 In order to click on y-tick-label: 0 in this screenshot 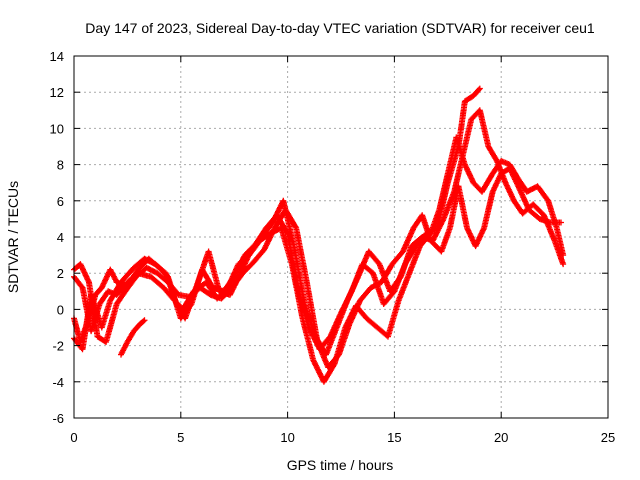, I will do `click(60, 309)`.